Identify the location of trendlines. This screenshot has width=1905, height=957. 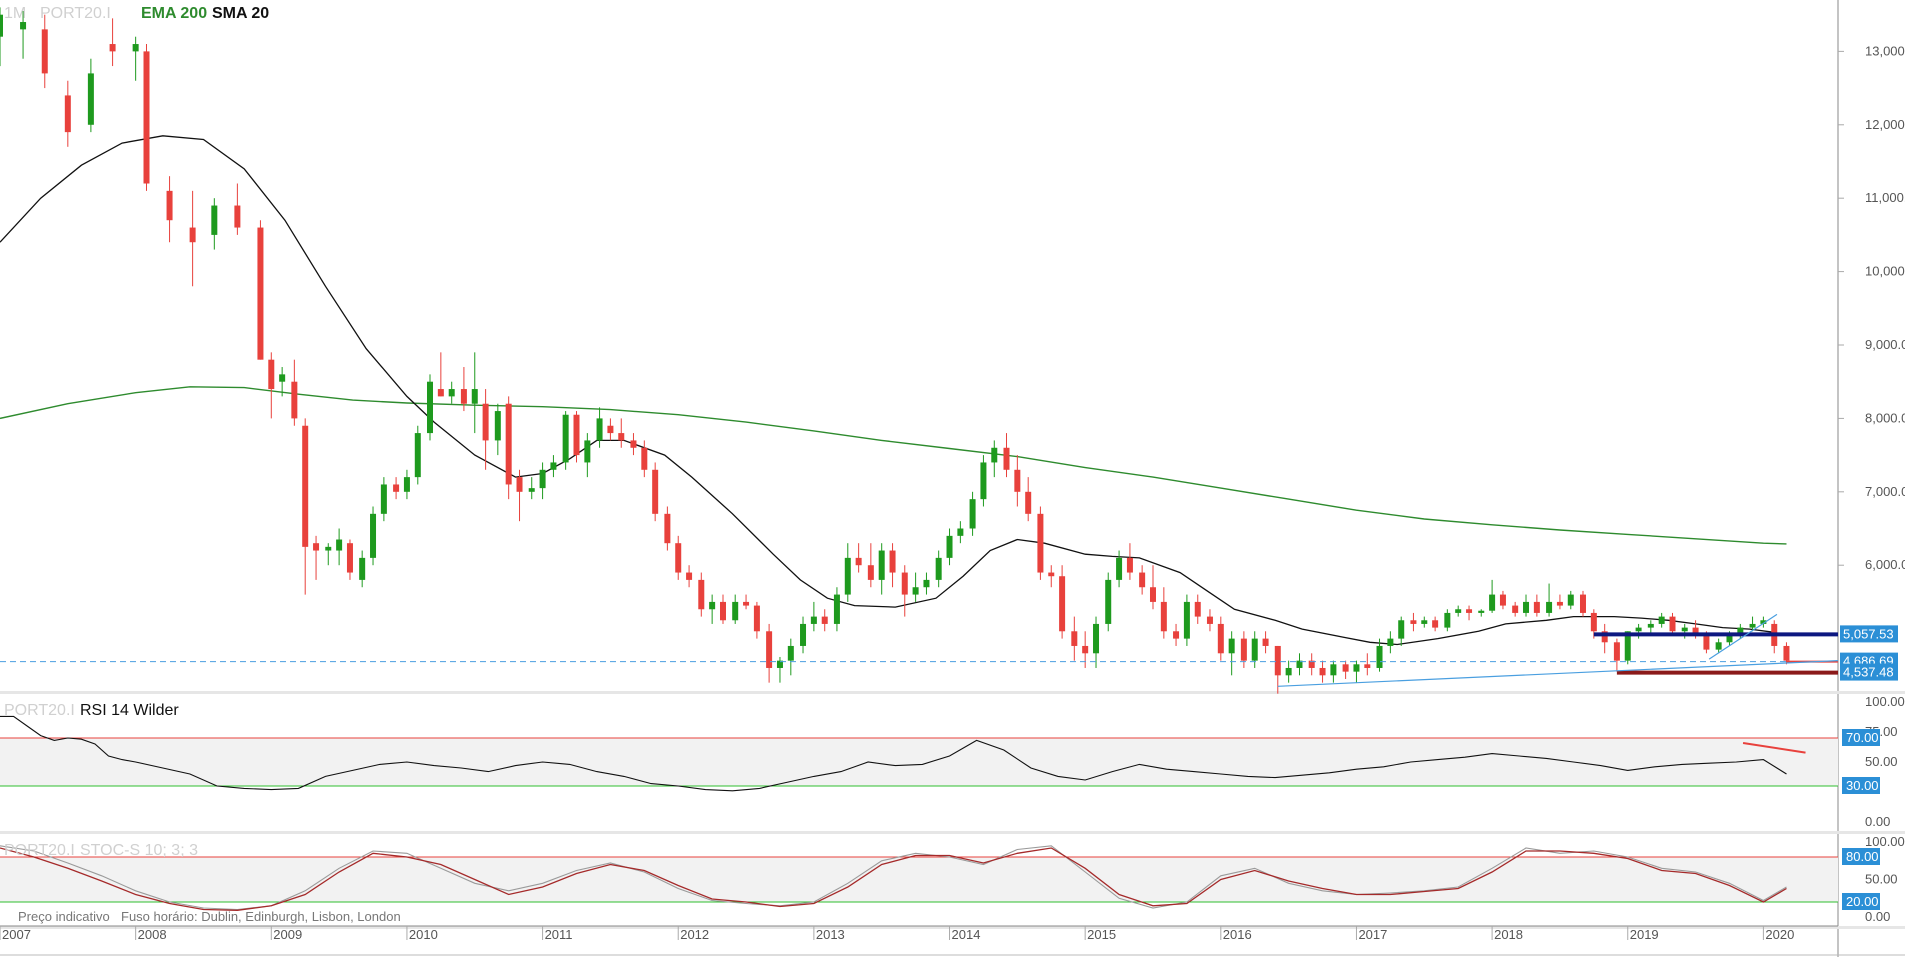
(1558, 650).